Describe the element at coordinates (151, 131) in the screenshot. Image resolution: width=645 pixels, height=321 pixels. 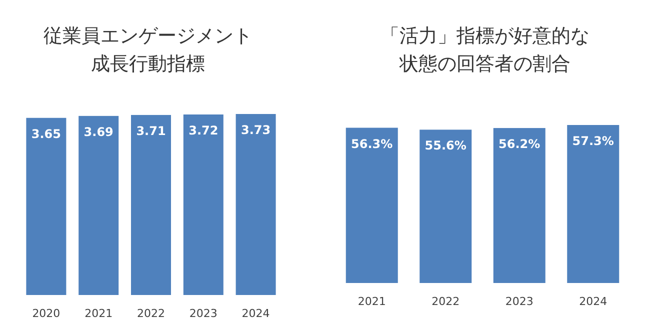
I see `data-label: 3.71` at that location.